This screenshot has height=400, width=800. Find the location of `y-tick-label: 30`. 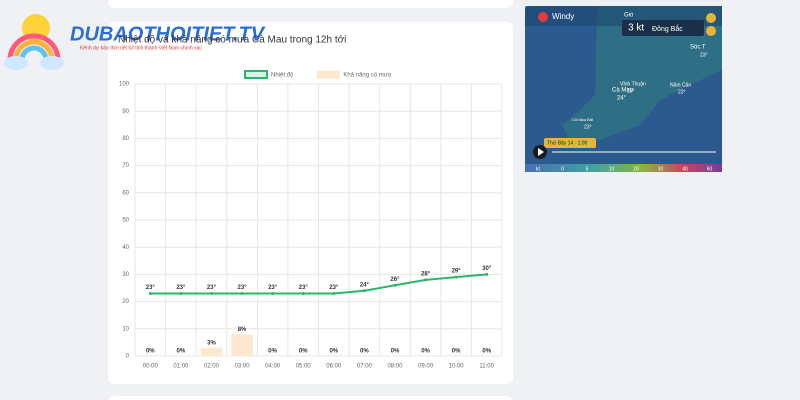

y-tick-label: 30 is located at coordinates (125, 275).